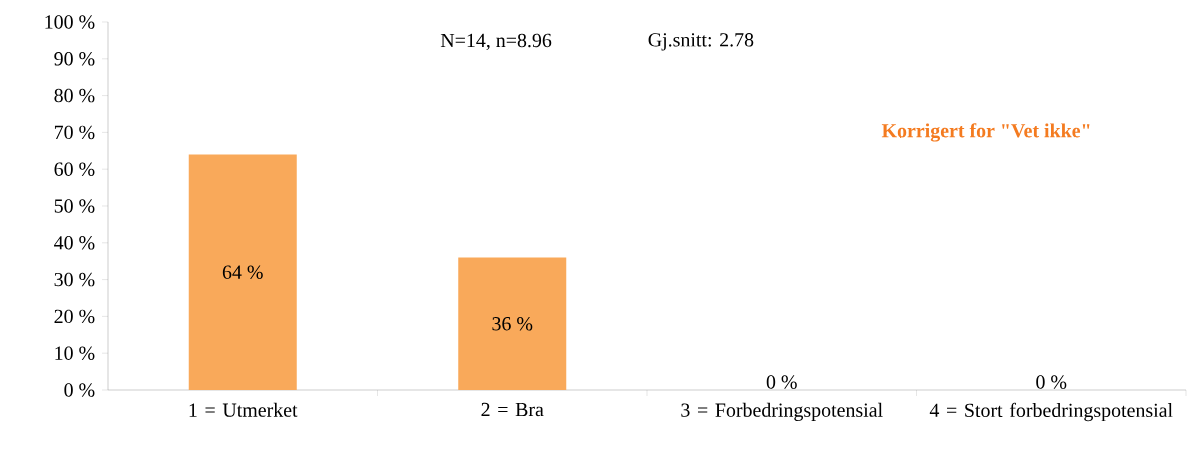 This screenshot has height=471, width=1188. Describe the element at coordinates (74, 59) in the screenshot. I see `y-tick-label: 90 %` at that location.